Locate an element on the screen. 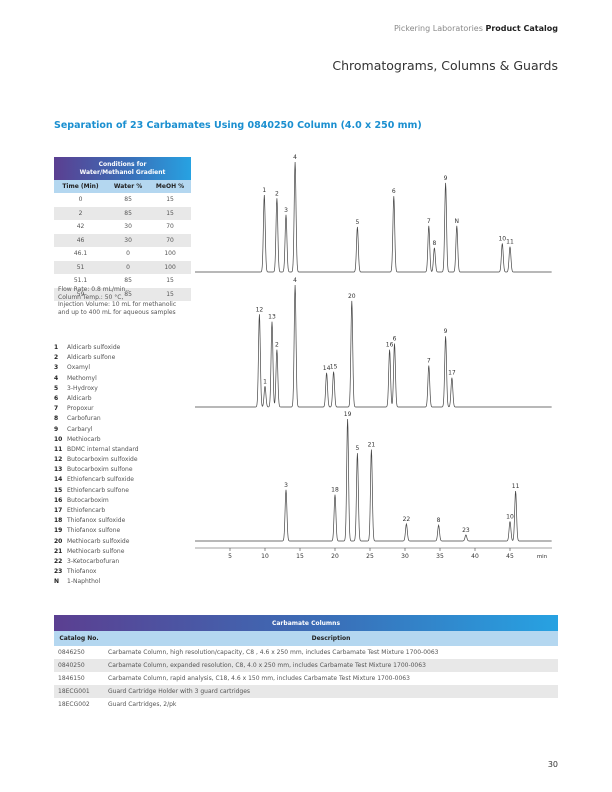 The width and height of the screenshot is (612, 792). table-cell: 70 is located at coordinates (170, 240).